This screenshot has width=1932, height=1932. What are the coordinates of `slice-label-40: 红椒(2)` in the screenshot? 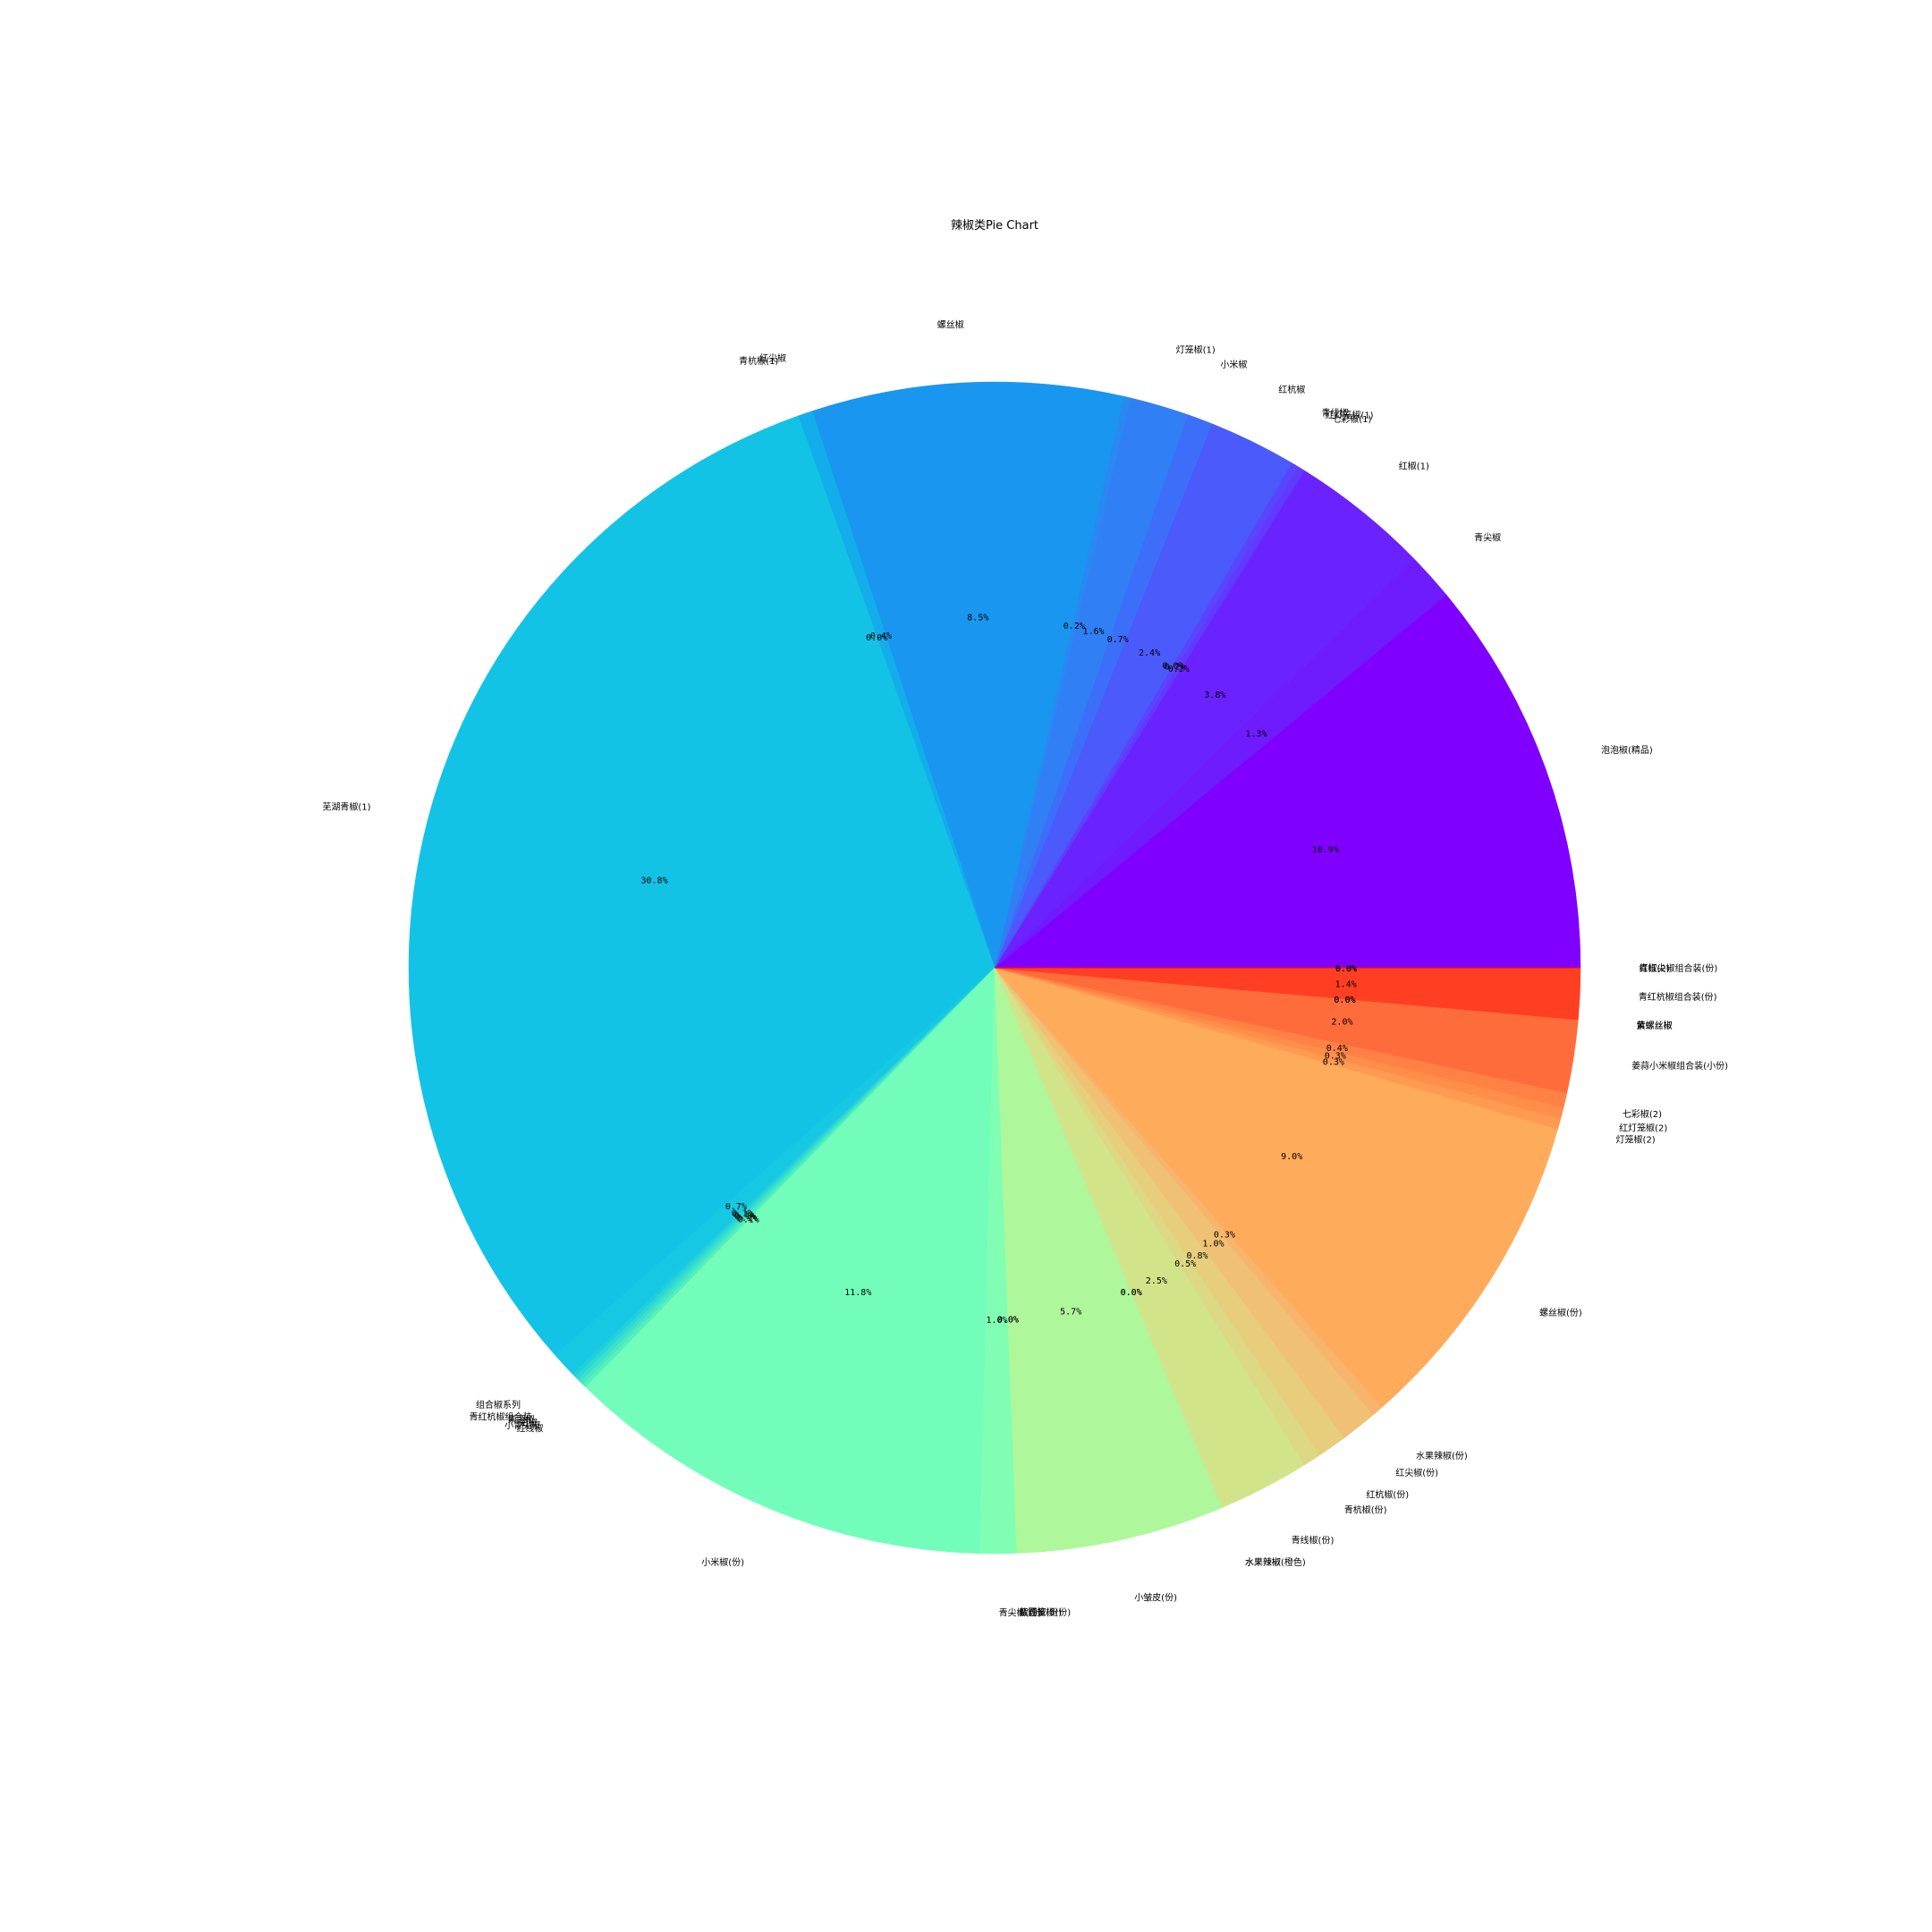 It's located at (1655, 968).